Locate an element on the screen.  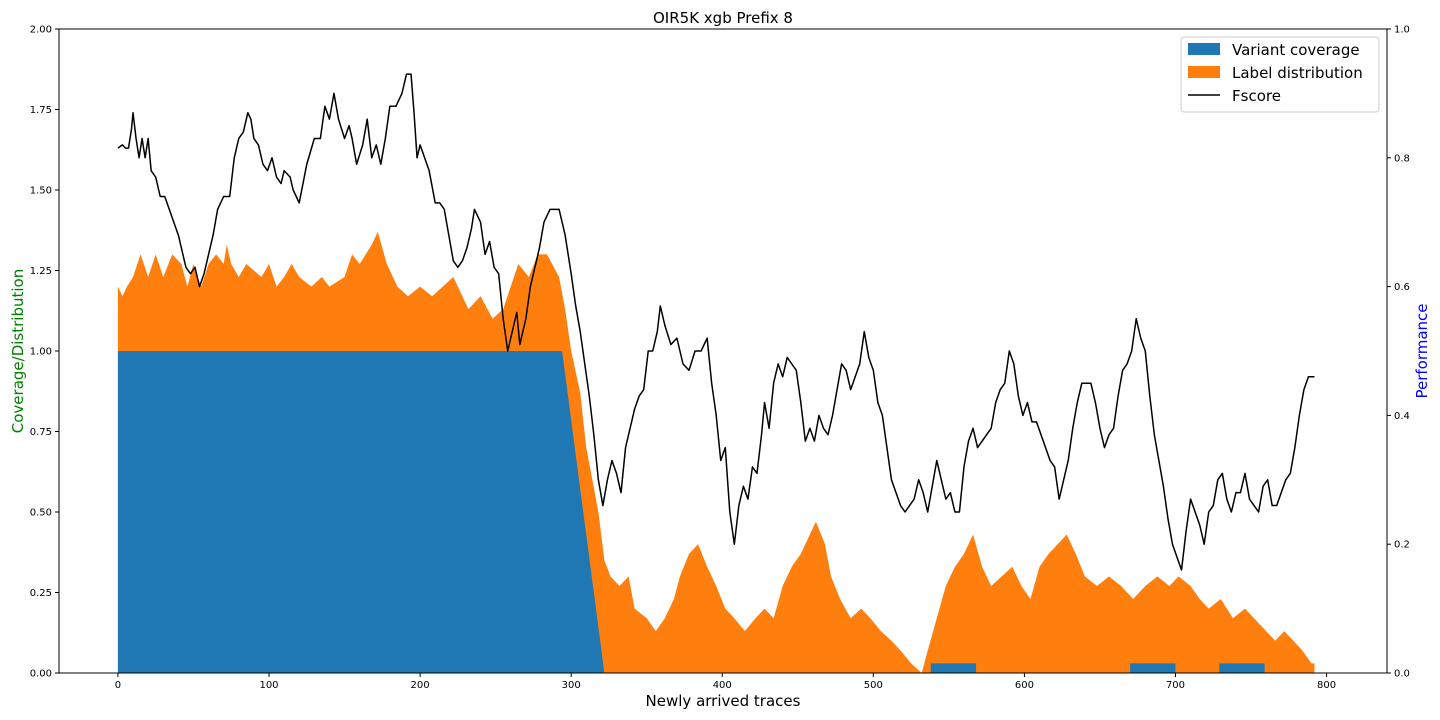
y-left-tick-label: 1.75 is located at coordinates (41, 110).